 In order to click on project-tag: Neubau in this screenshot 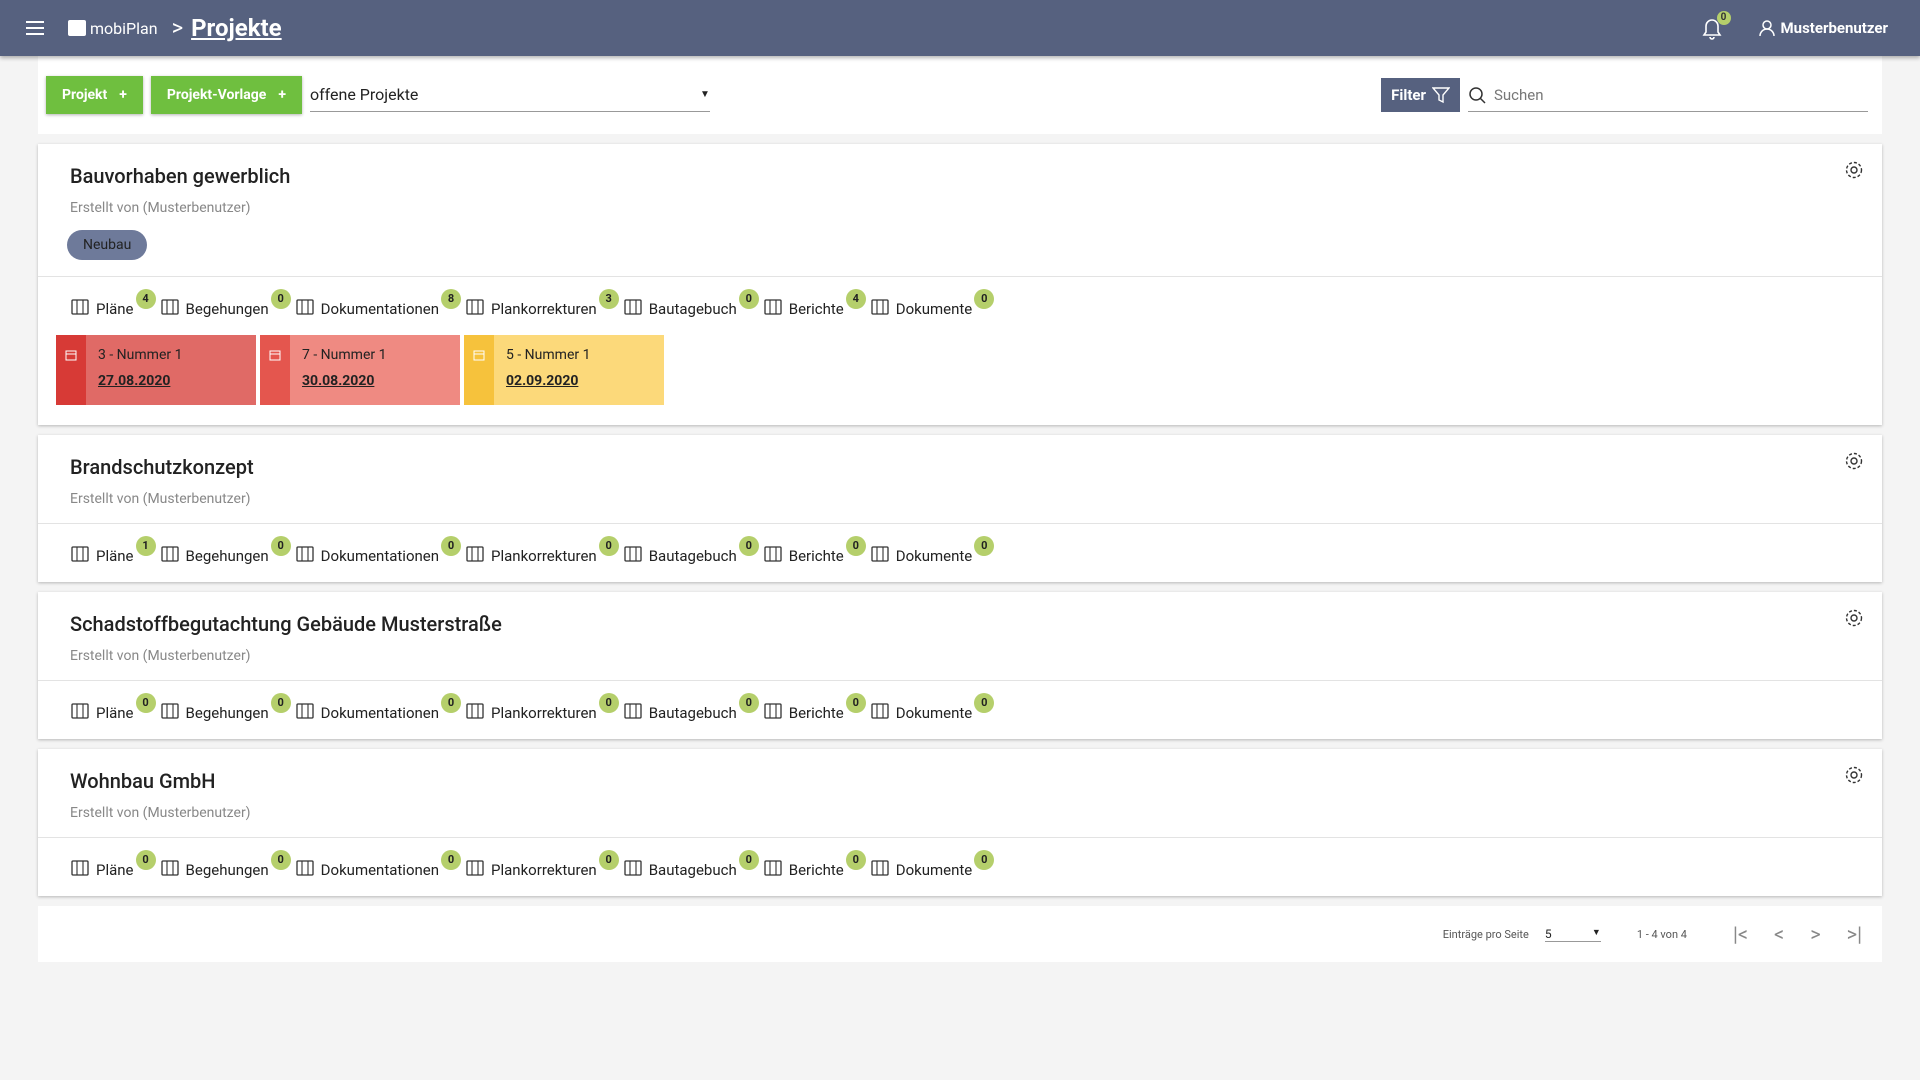, I will do `click(107, 245)`.